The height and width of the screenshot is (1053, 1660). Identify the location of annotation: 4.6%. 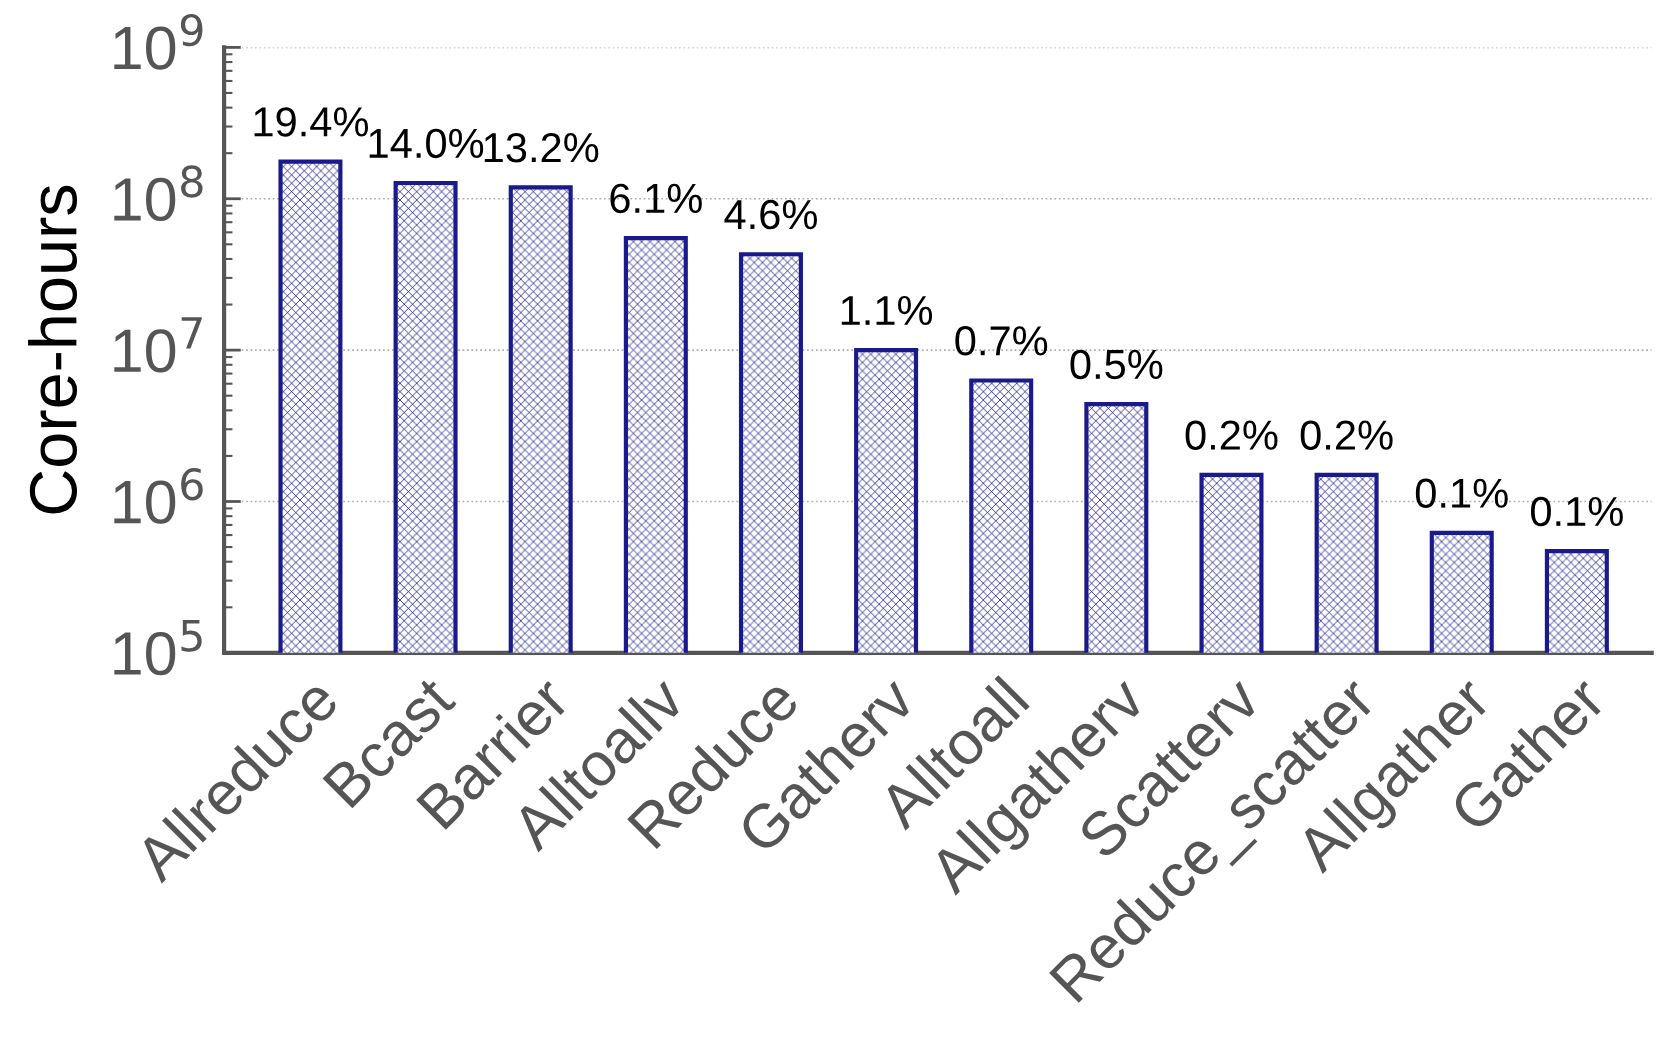
(770, 214).